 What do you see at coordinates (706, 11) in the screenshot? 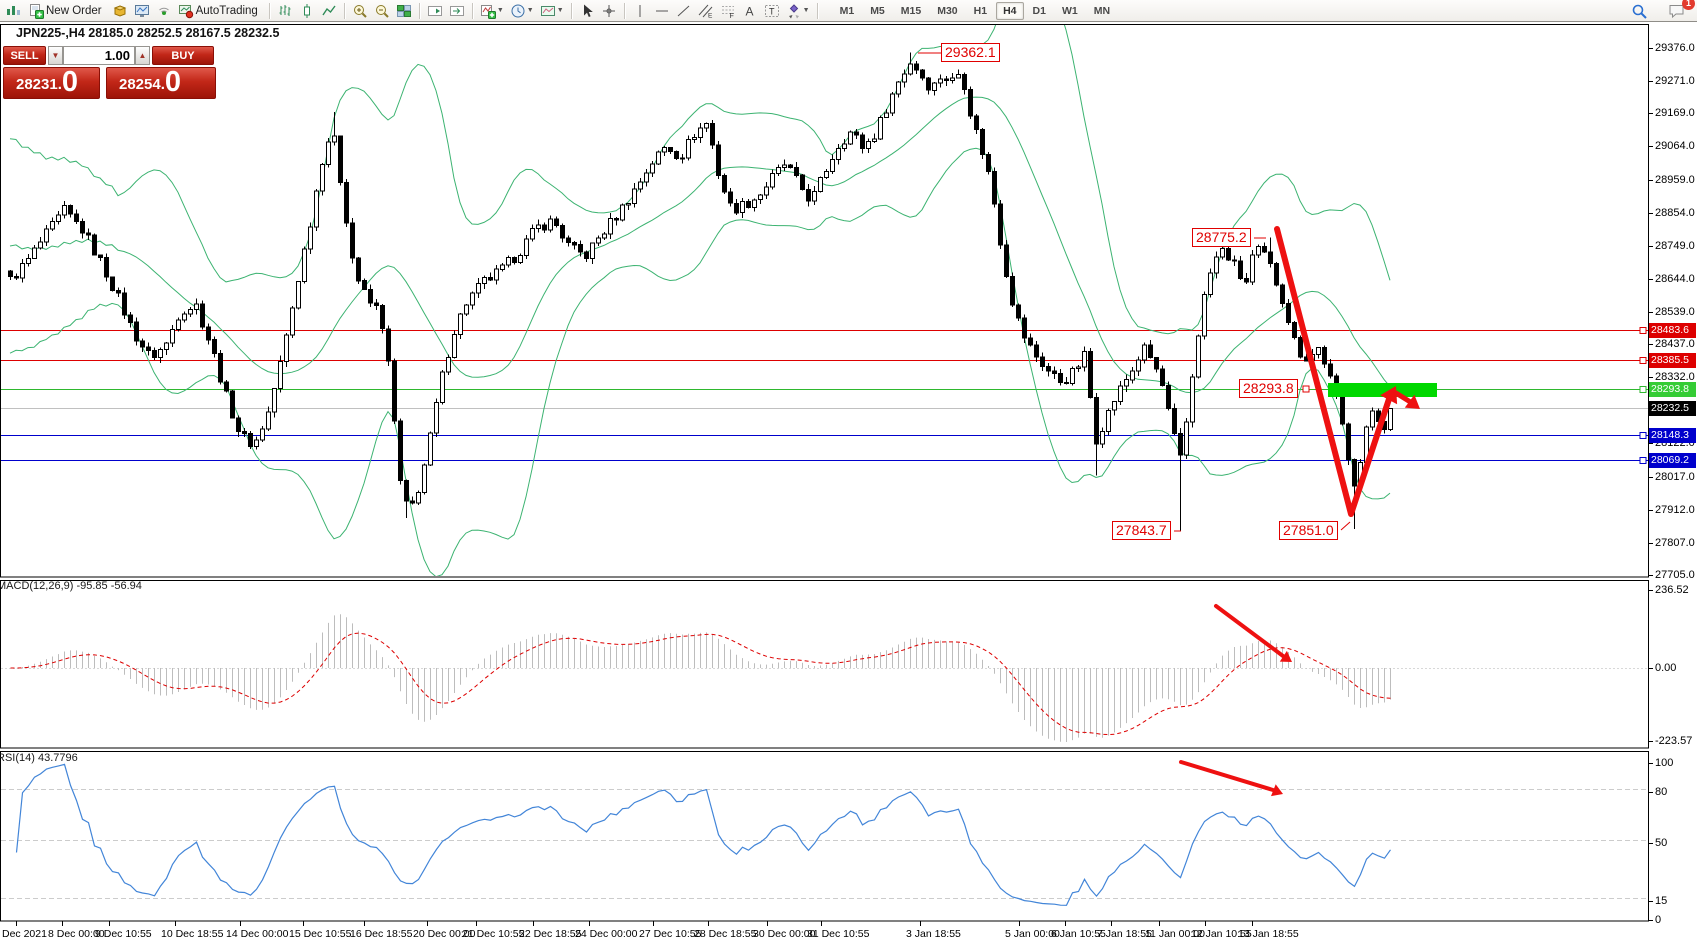
I see `channel-icon: E` at bounding box center [706, 11].